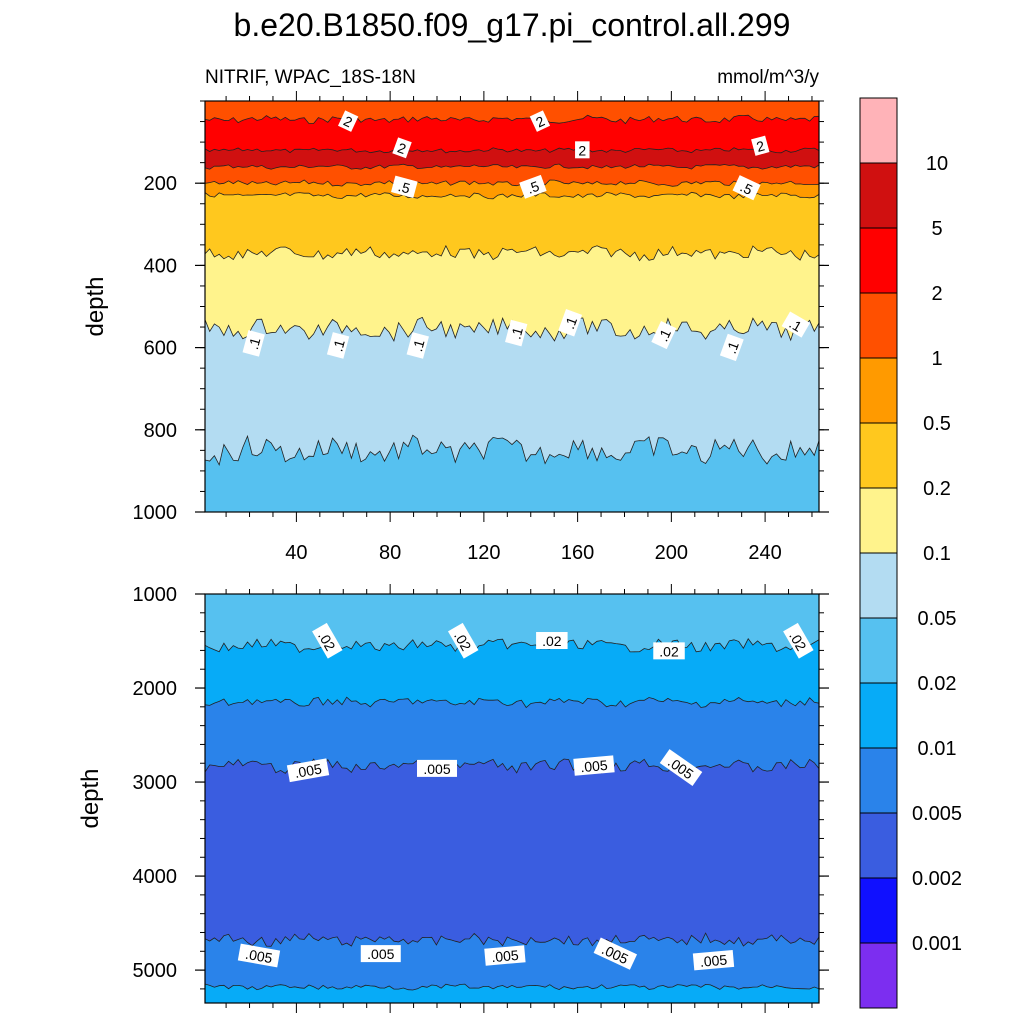 Image resolution: width=1024 pixels, height=1024 pixels. What do you see at coordinates (160, 349) in the screenshot?
I see `y-tick-label: 600` at bounding box center [160, 349].